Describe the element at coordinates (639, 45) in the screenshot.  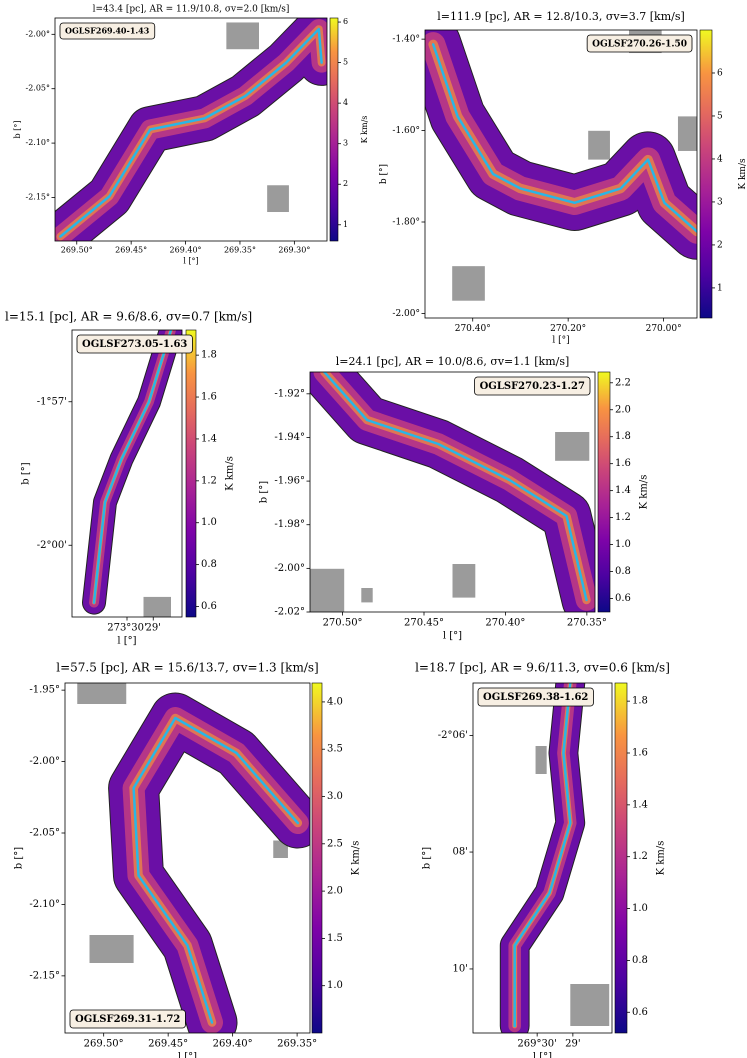
I see `source-label: OGLSF270.26-1.50` at that location.